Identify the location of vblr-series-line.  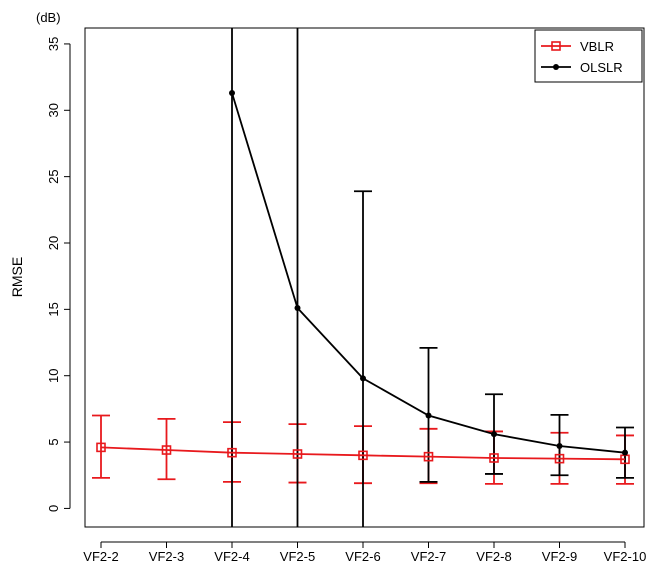
(363, 453).